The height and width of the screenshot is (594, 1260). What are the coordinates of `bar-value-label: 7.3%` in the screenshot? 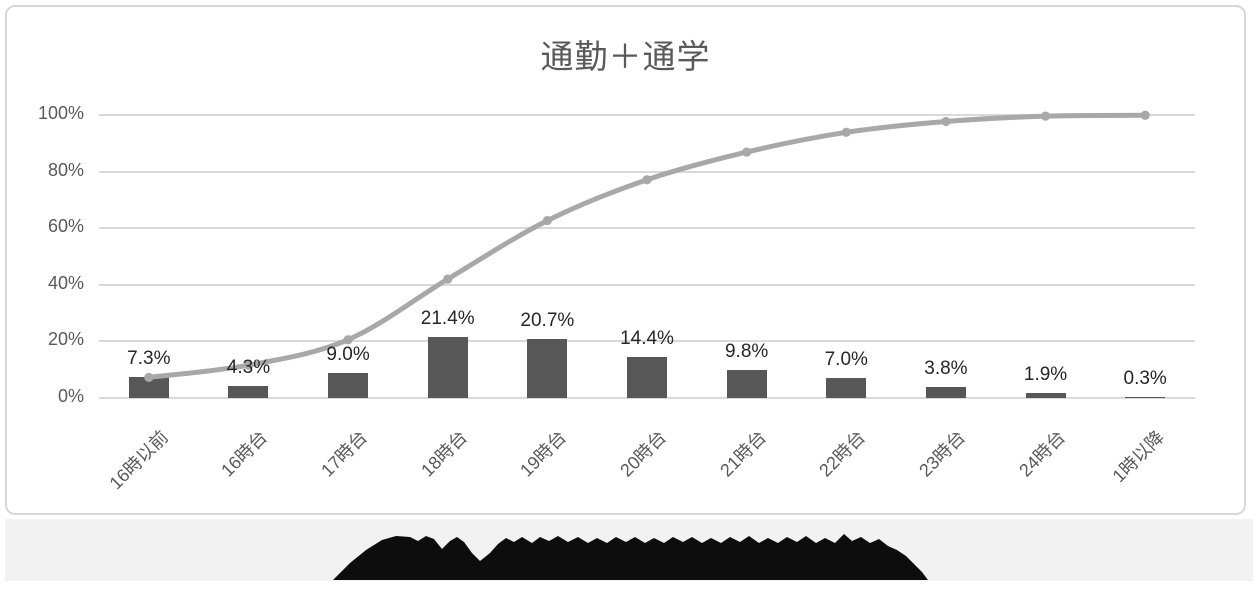 It's located at (149, 359).